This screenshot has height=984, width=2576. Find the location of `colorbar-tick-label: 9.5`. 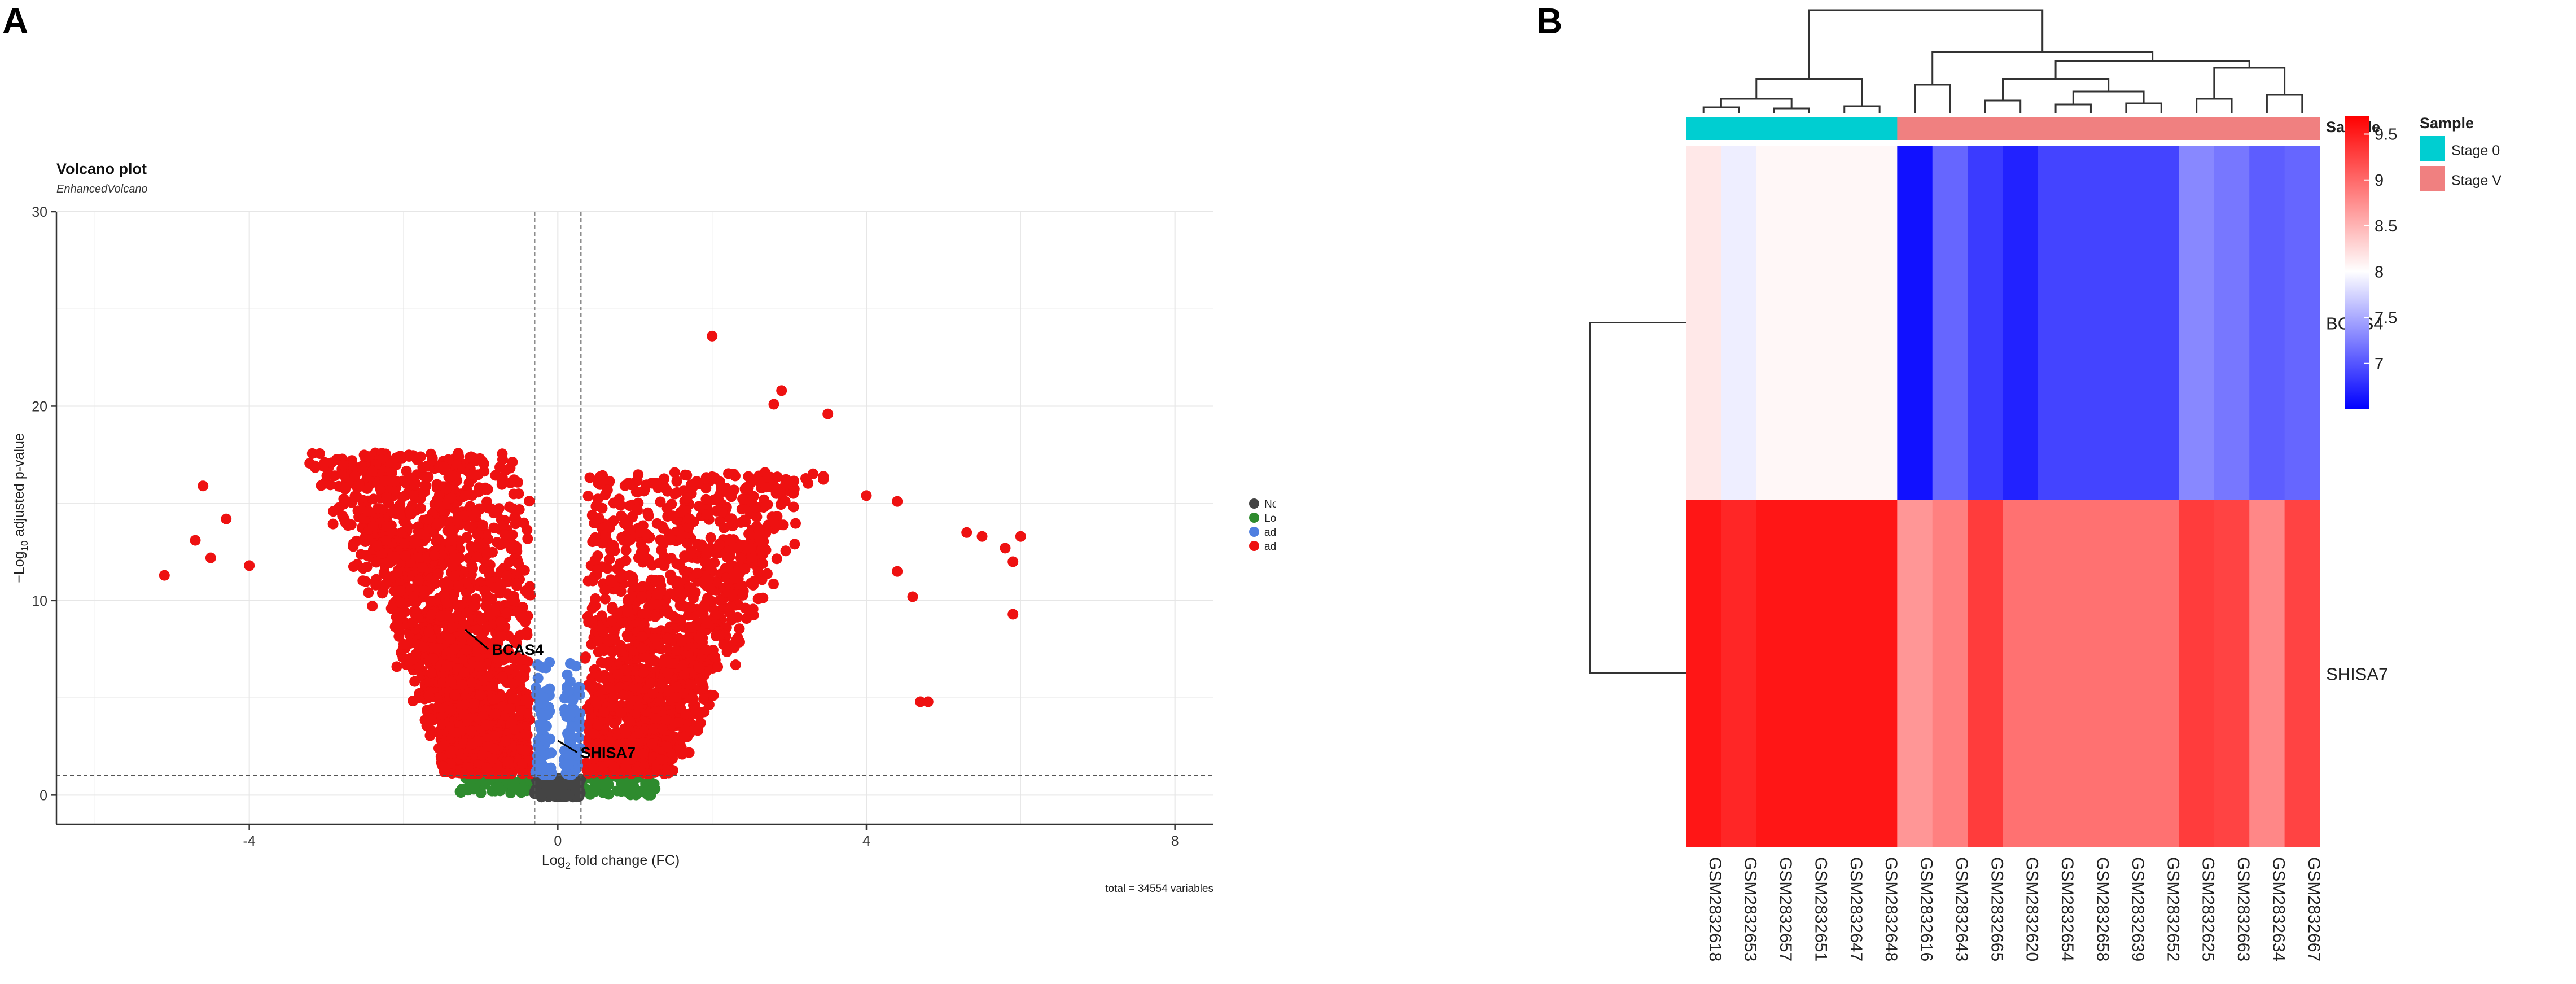

colorbar-tick-label: 9.5 is located at coordinates (2386, 135).